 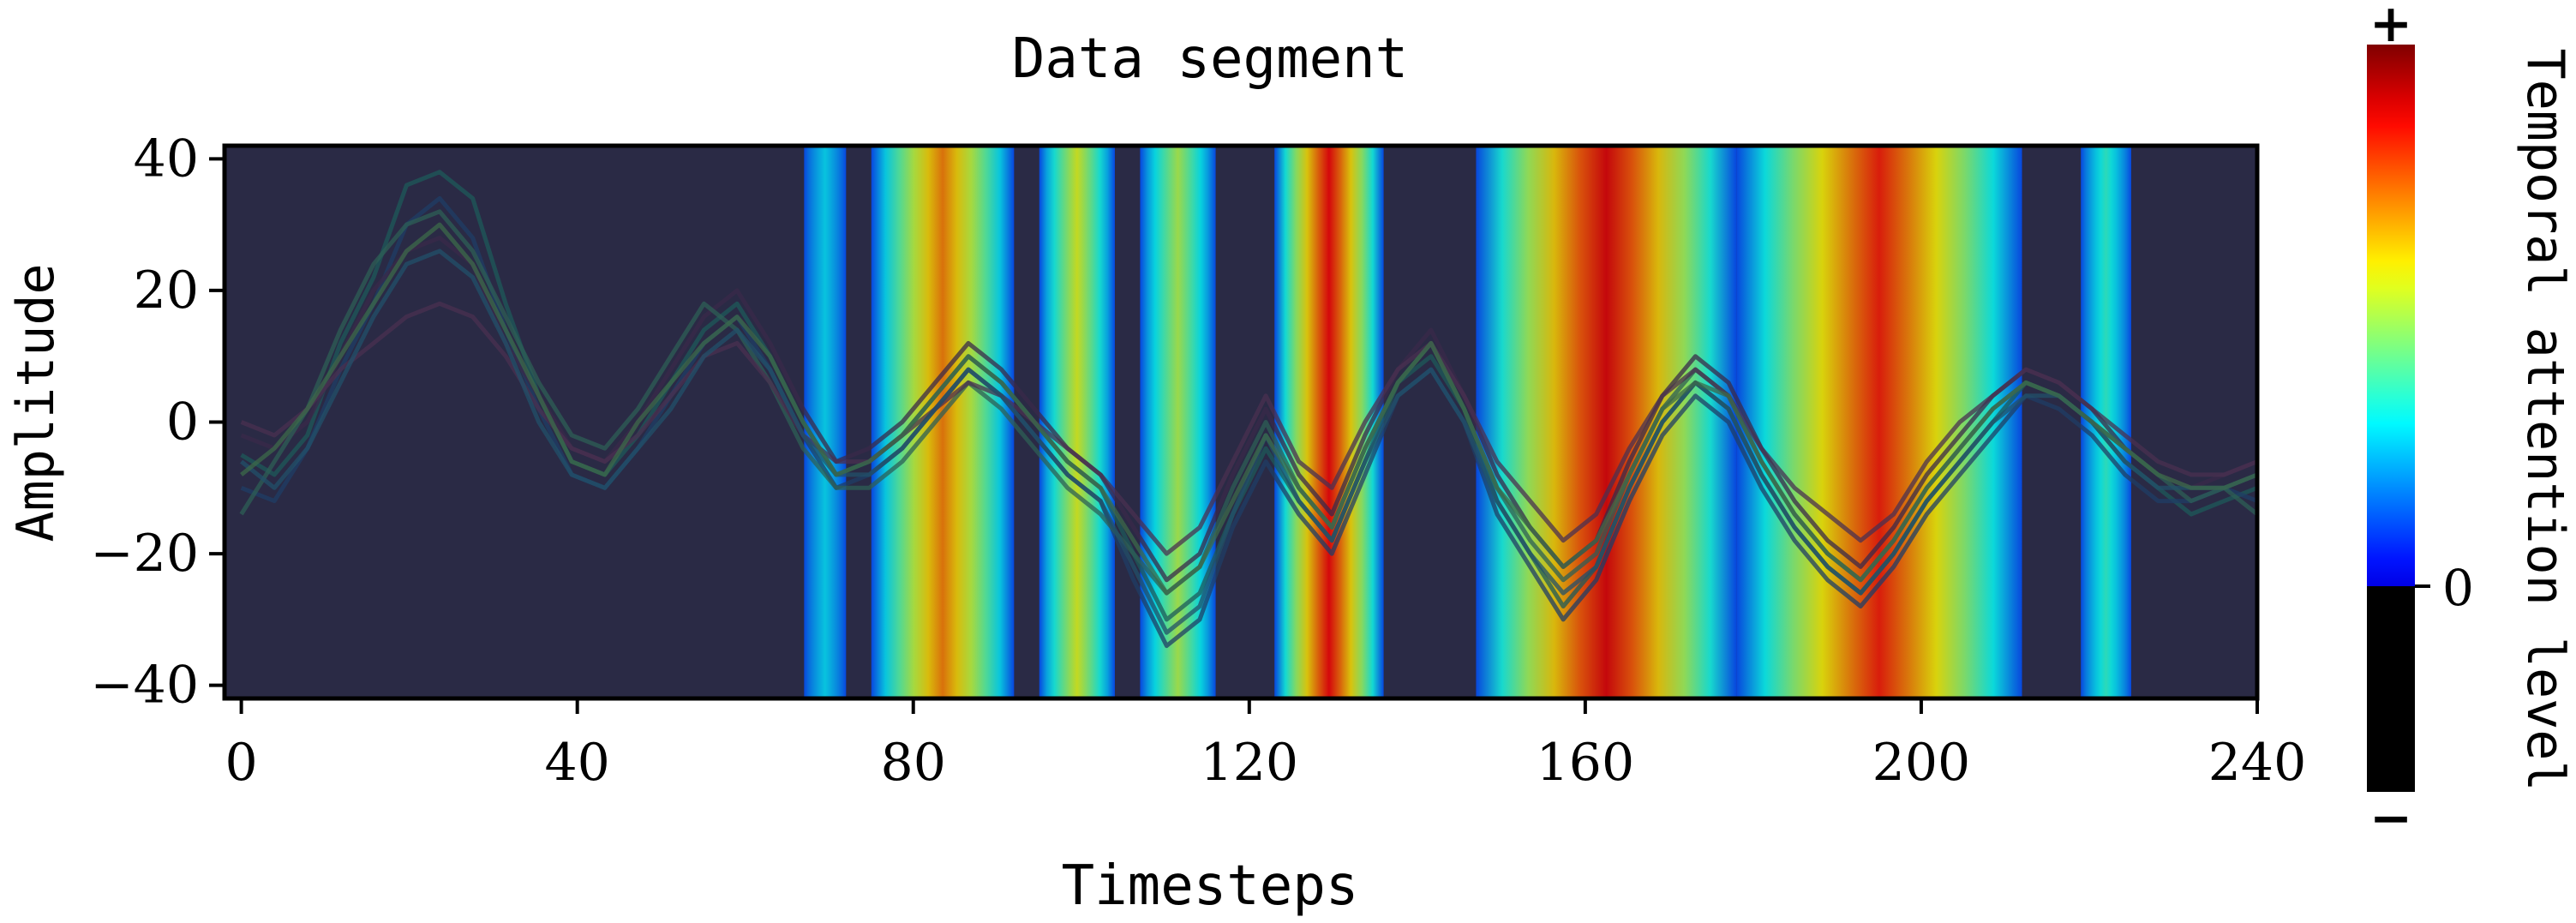 What do you see at coordinates (2545, 420) in the screenshot?
I see `colorbar-title: Temporal attention level` at bounding box center [2545, 420].